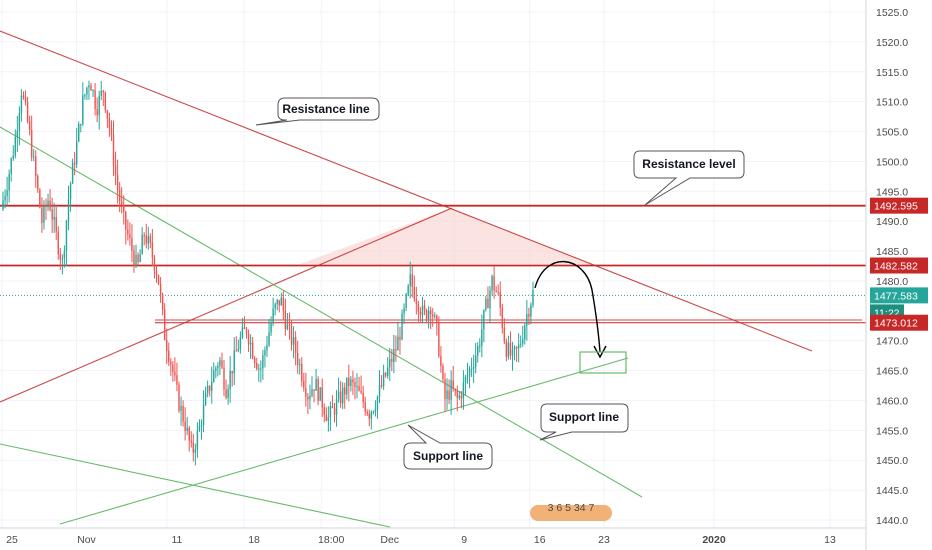 Image resolution: width=932 pixels, height=550 pixels. Describe the element at coordinates (195, 485) in the screenshot. I see `lower-support-line` at that location.